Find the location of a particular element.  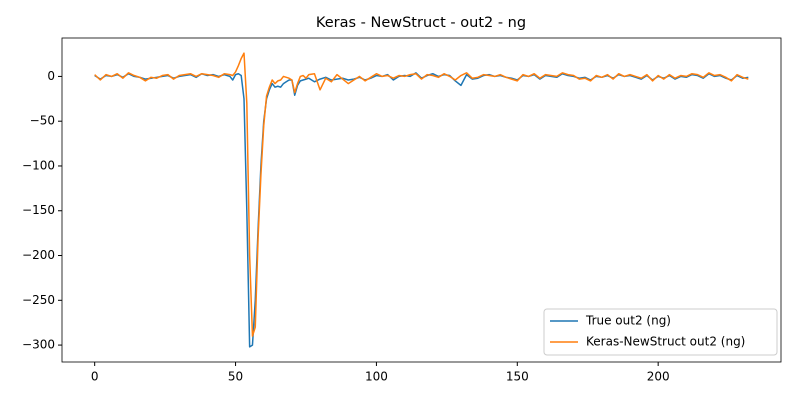

x-tick-label: 50 is located at coordinates (235, 377).